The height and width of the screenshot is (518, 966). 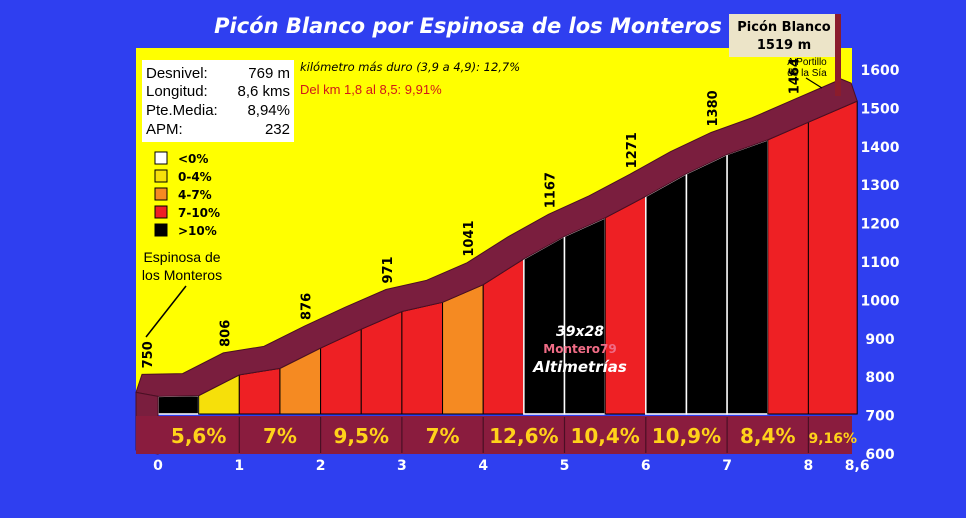 What do you see at coordinates (880, 71) in the screenshot?
I see `y-tick-label: 1600` at bounding box center [880, 71].